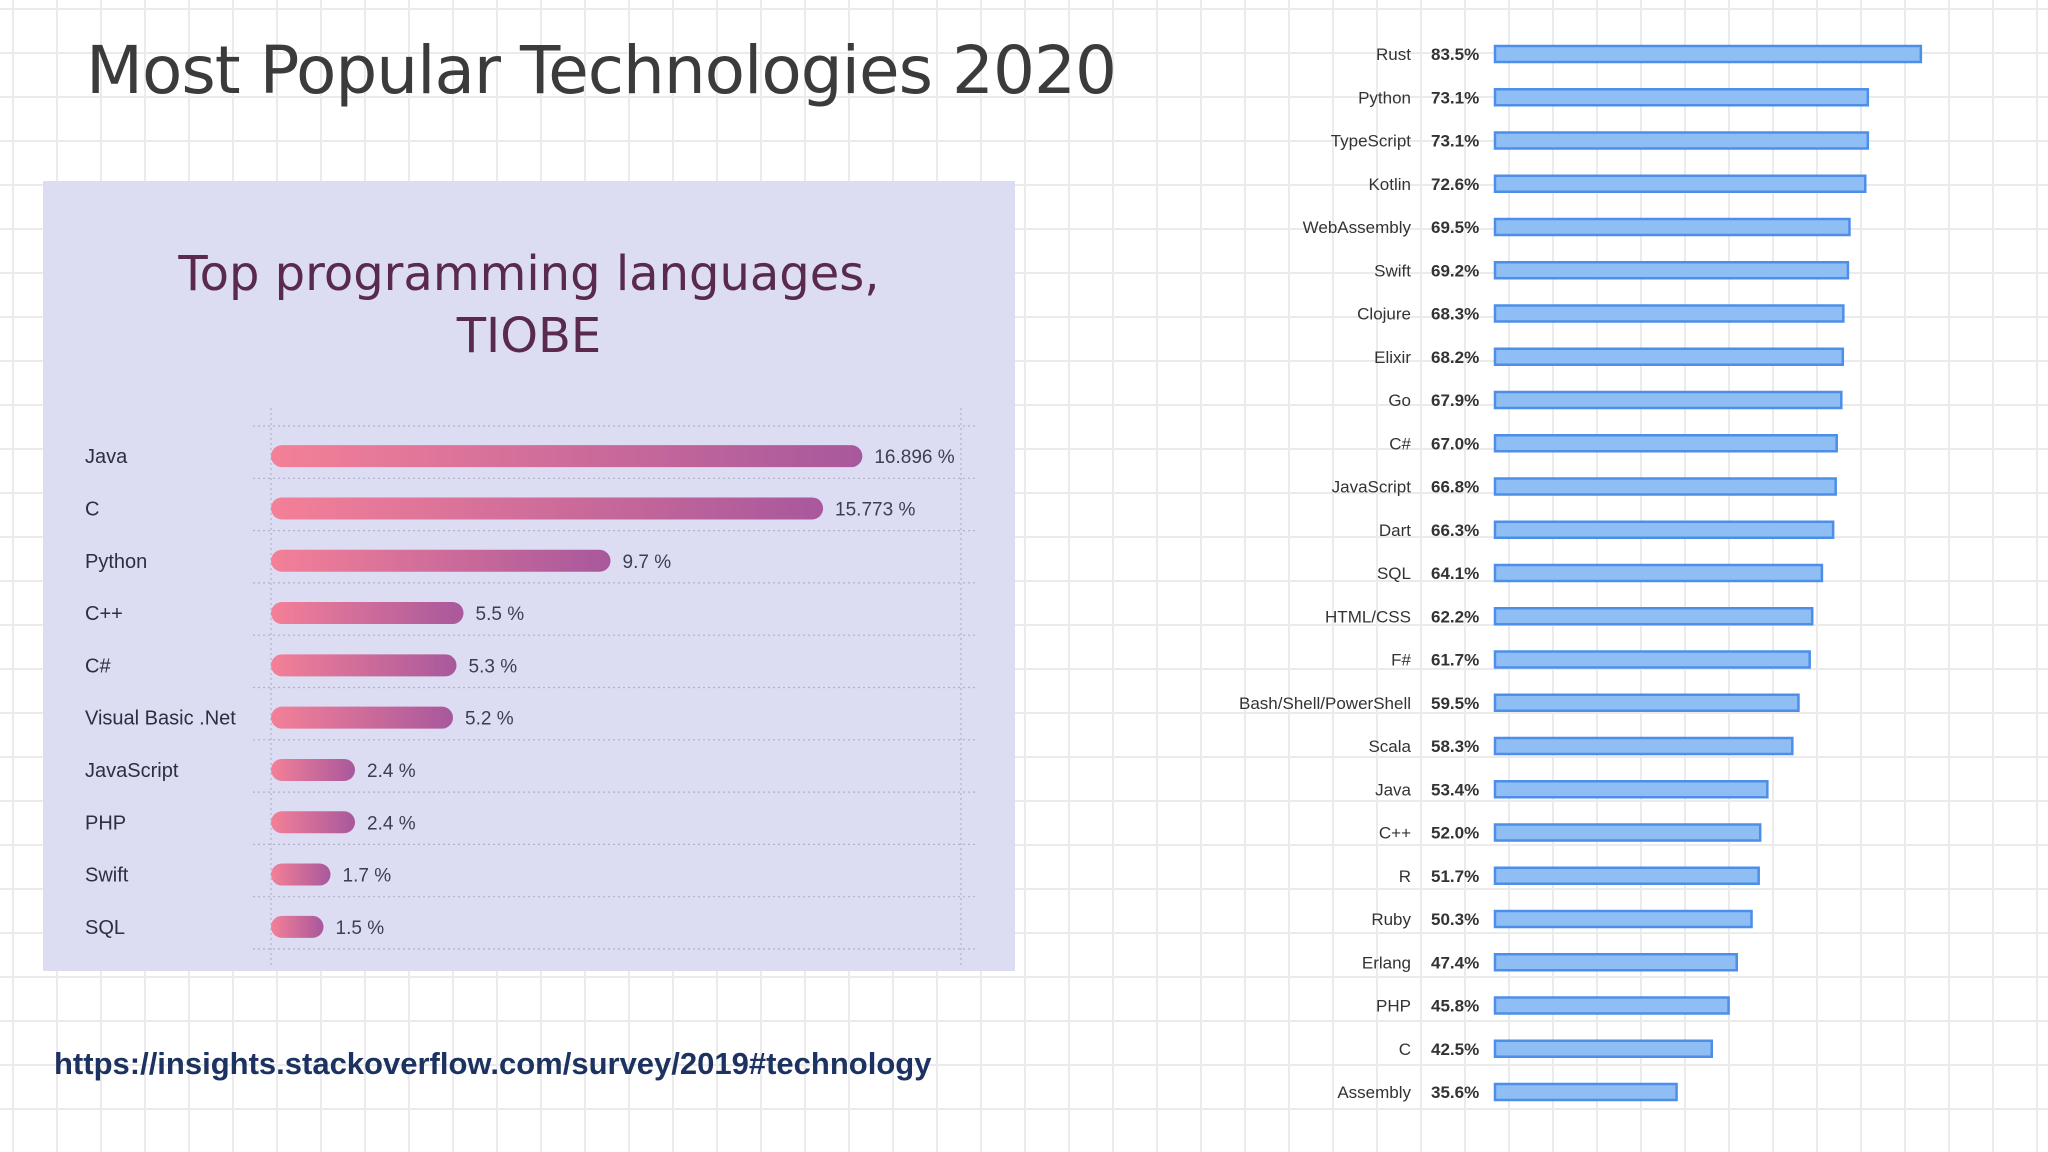 The image size is (2048, 1152). I want to click on slide-title: Most Popular Technologies 2020, so click(601, 70).